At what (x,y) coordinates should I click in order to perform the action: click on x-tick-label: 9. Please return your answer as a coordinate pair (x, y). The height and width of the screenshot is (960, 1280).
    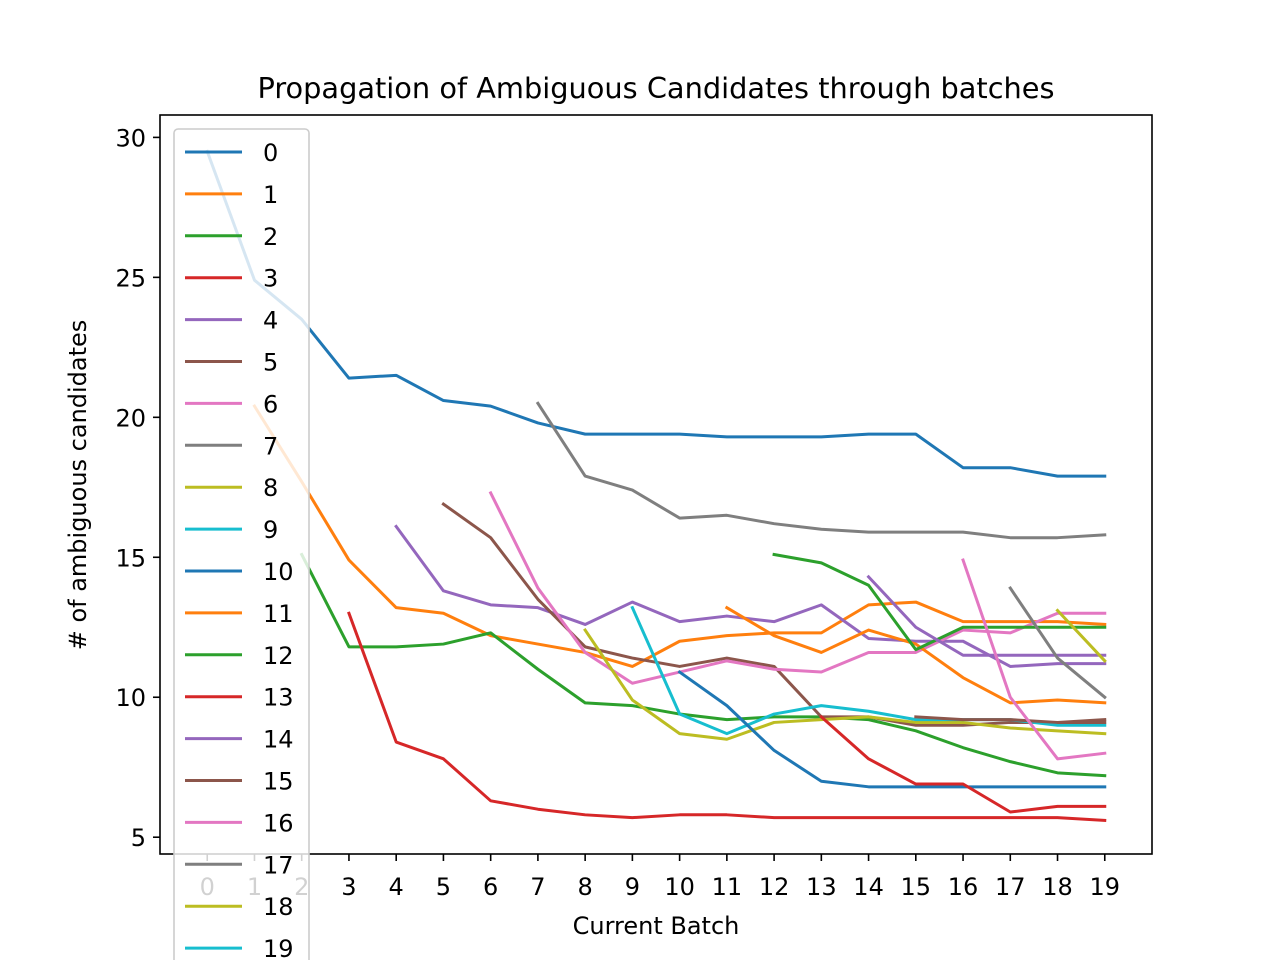
    Looking at the image, I should click on (632, 887).